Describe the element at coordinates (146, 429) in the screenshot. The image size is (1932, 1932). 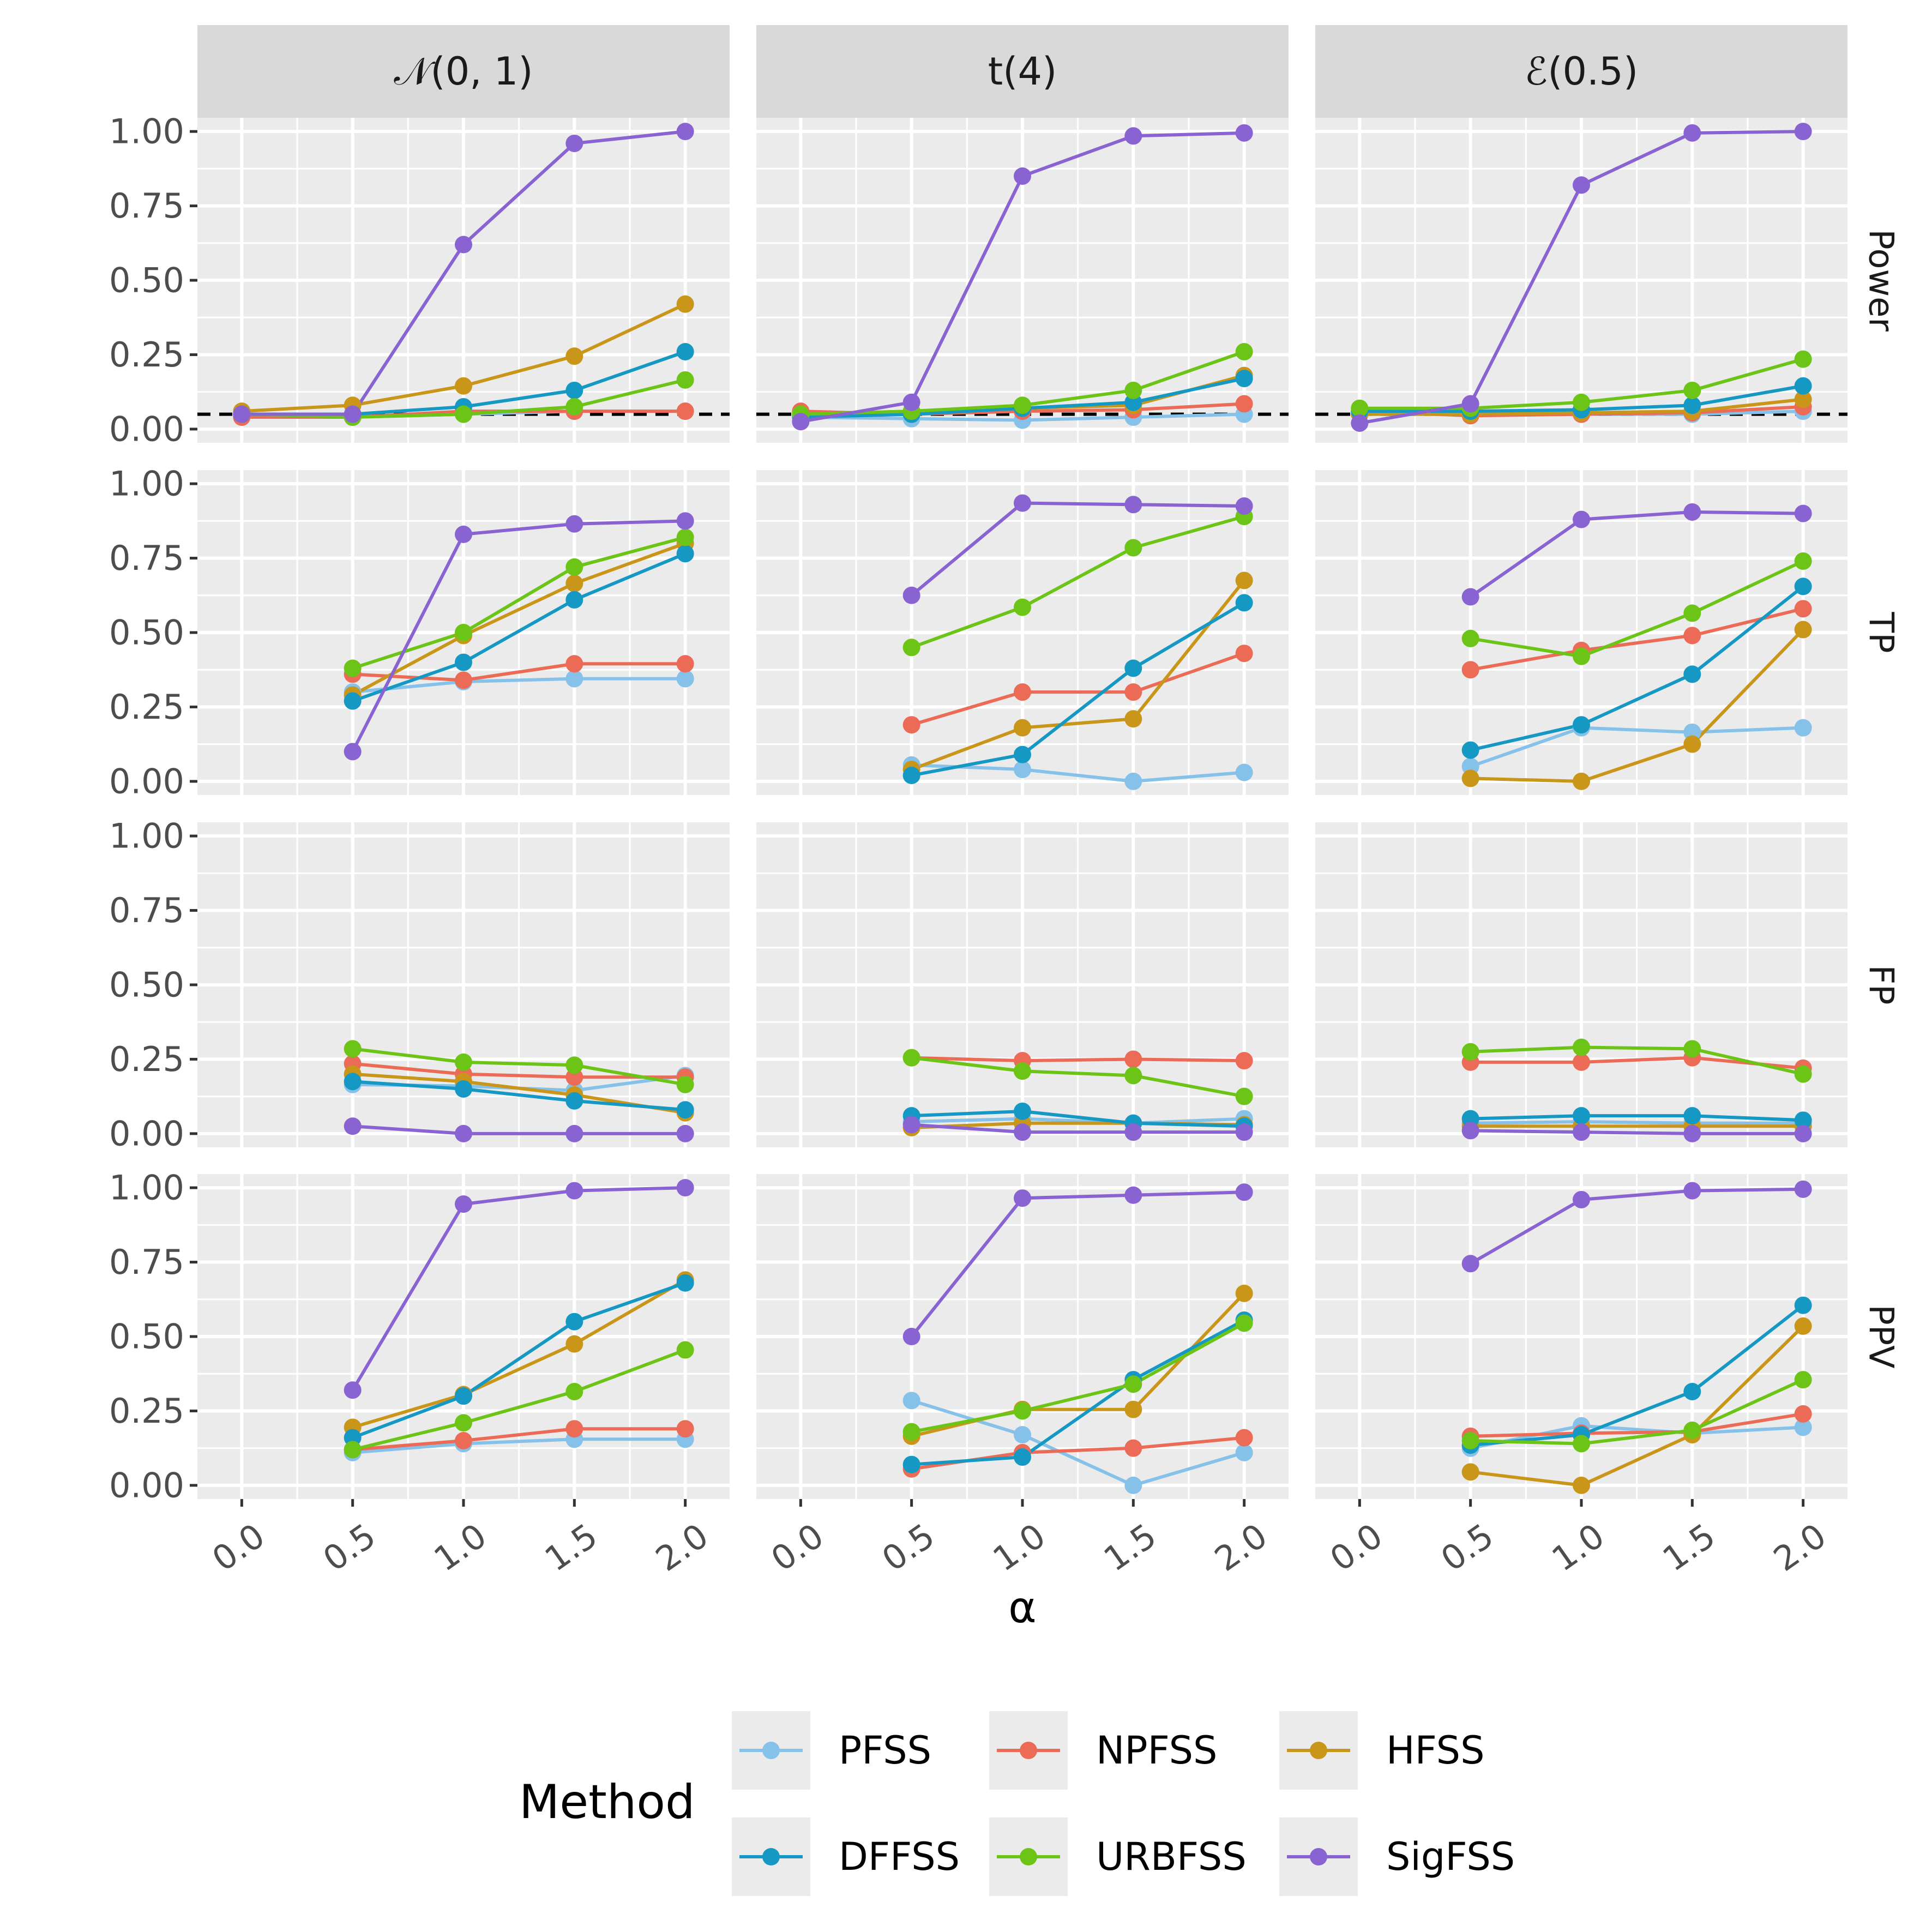
I see `y-tick-label: 0.00` at that location.